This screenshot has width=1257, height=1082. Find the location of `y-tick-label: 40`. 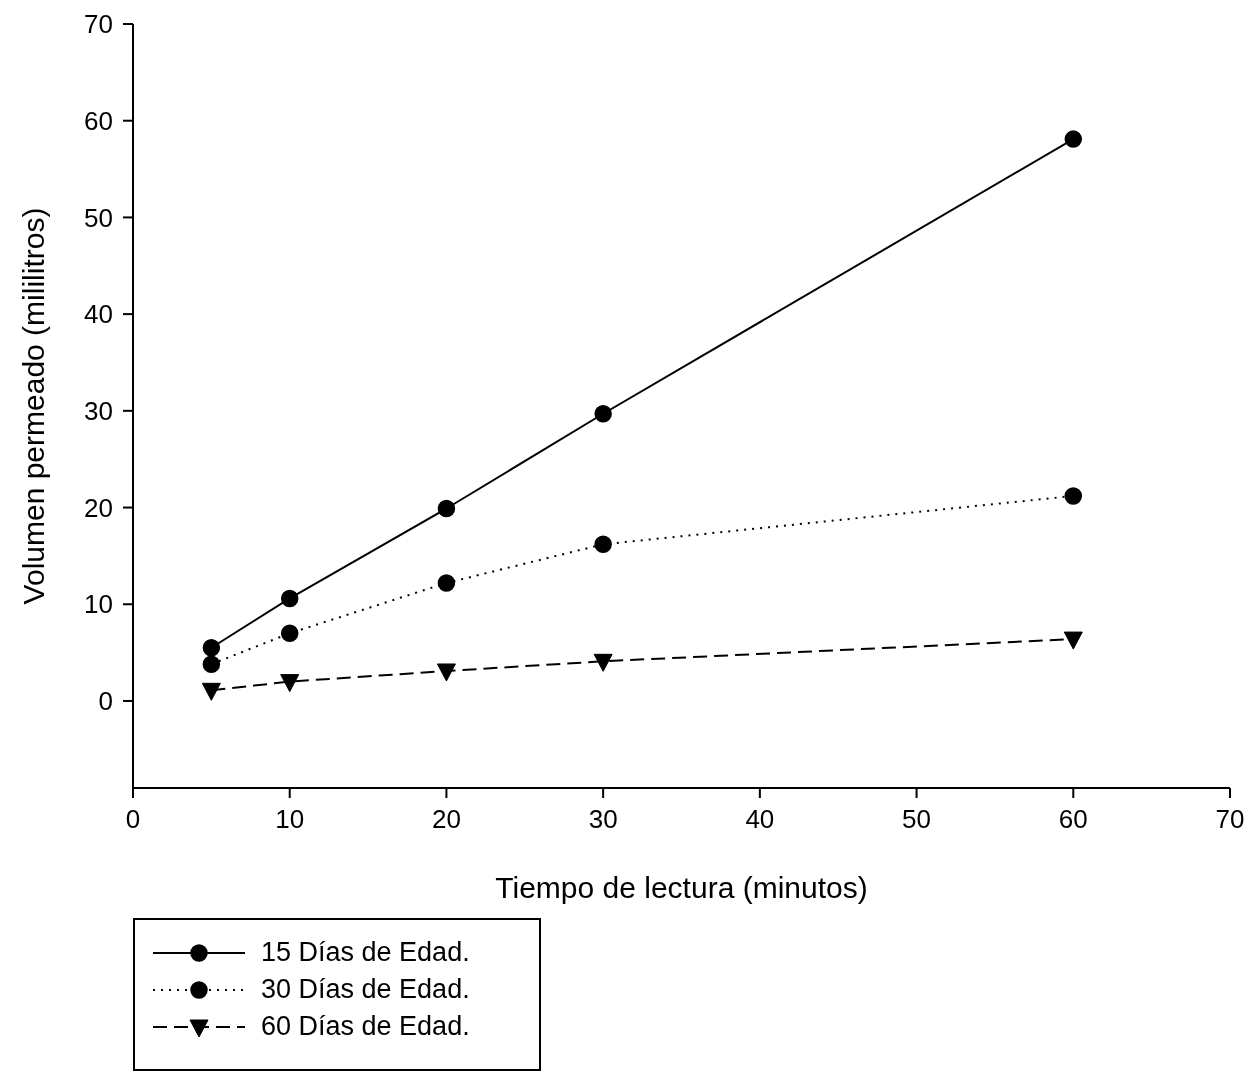

y-tick-label: 40 is located at coordinates (98, 314).